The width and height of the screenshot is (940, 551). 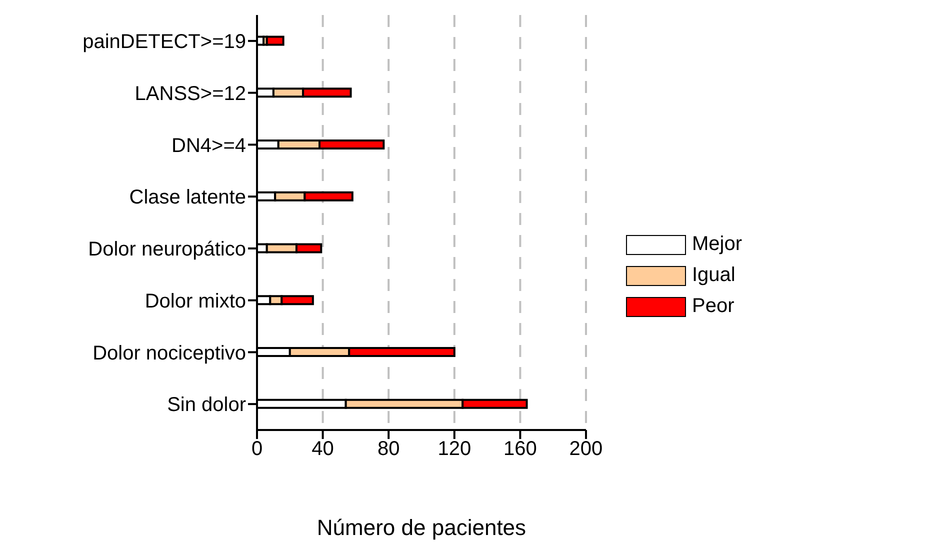 What do you see at coordinates (520, 449) in the screenshot?
I see `x-tick-label: 160` at bounding box center [520, 449].